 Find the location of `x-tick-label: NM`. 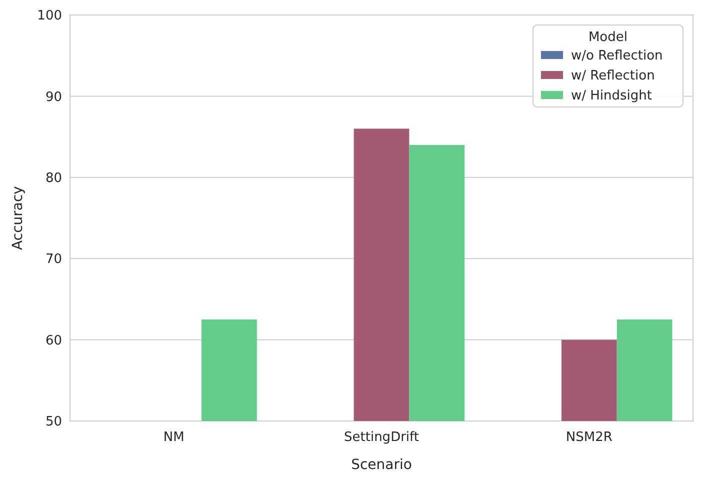

x-tick-label: NM is located at coordinates (173, 437).